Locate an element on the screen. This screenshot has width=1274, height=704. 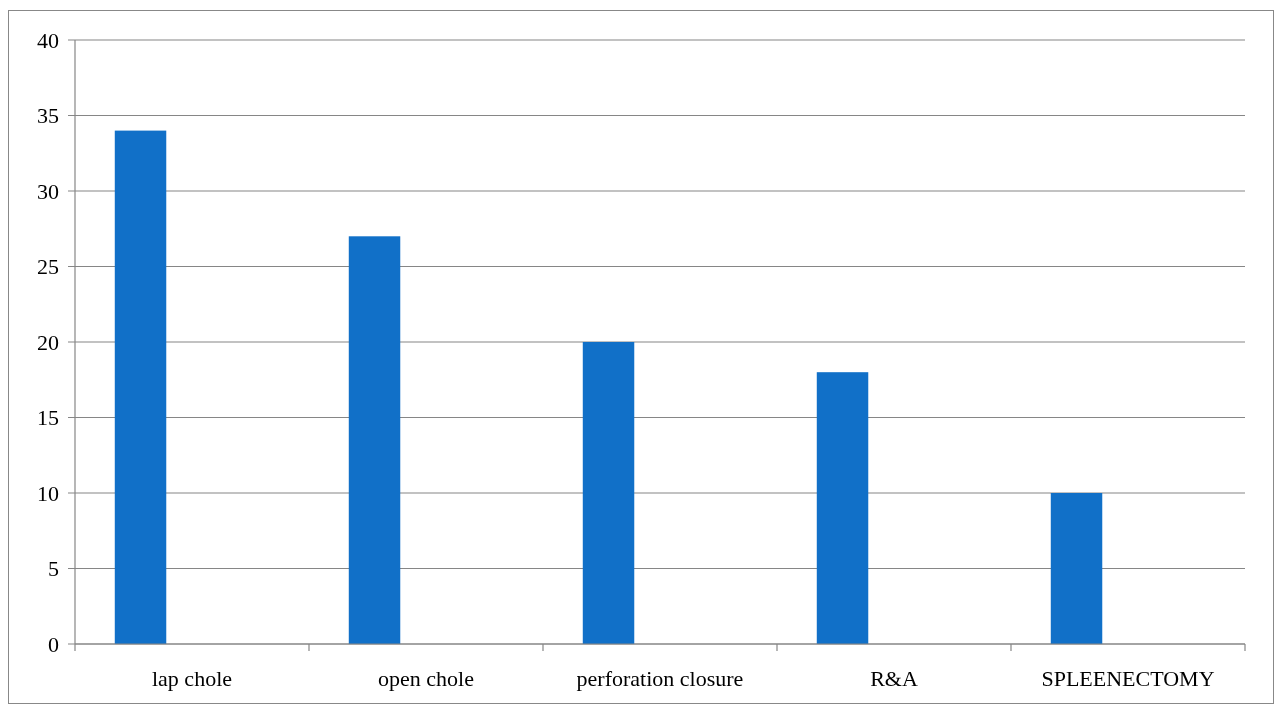
y-tick-label: 20 is located at coordinates (48, 342).